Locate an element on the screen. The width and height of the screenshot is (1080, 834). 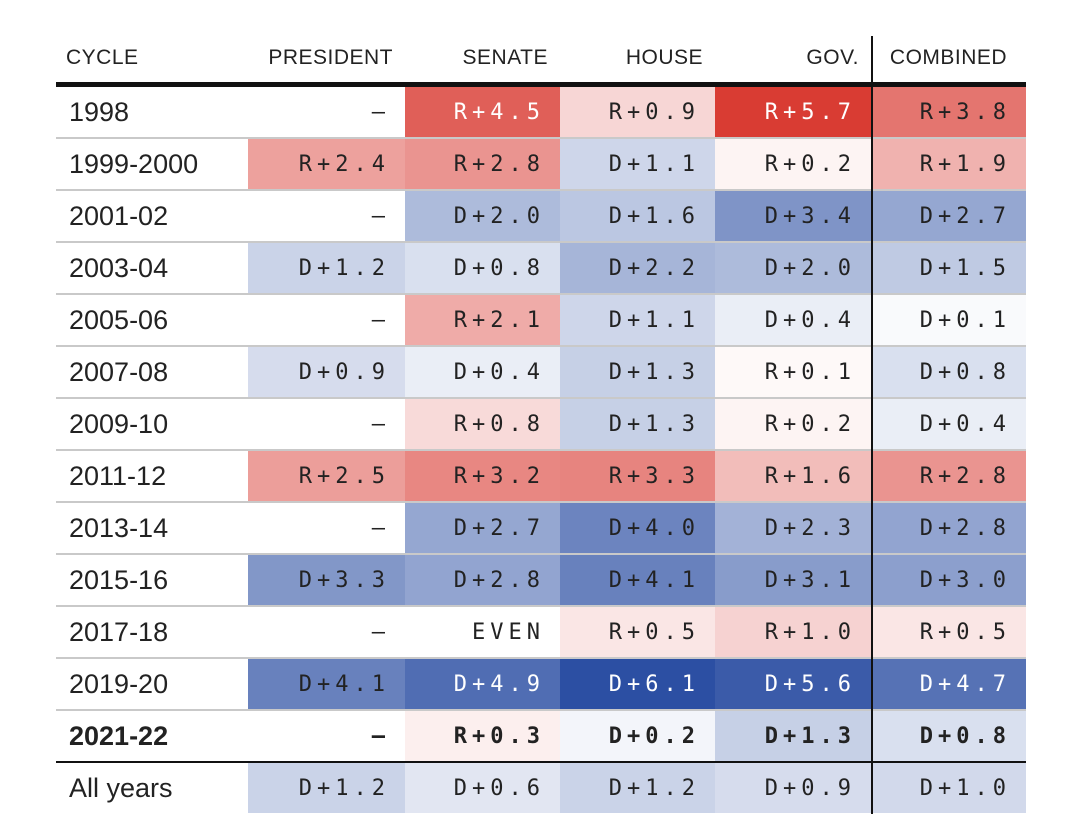
cell-house: D+1.2 is located at coordinates (637, 788).